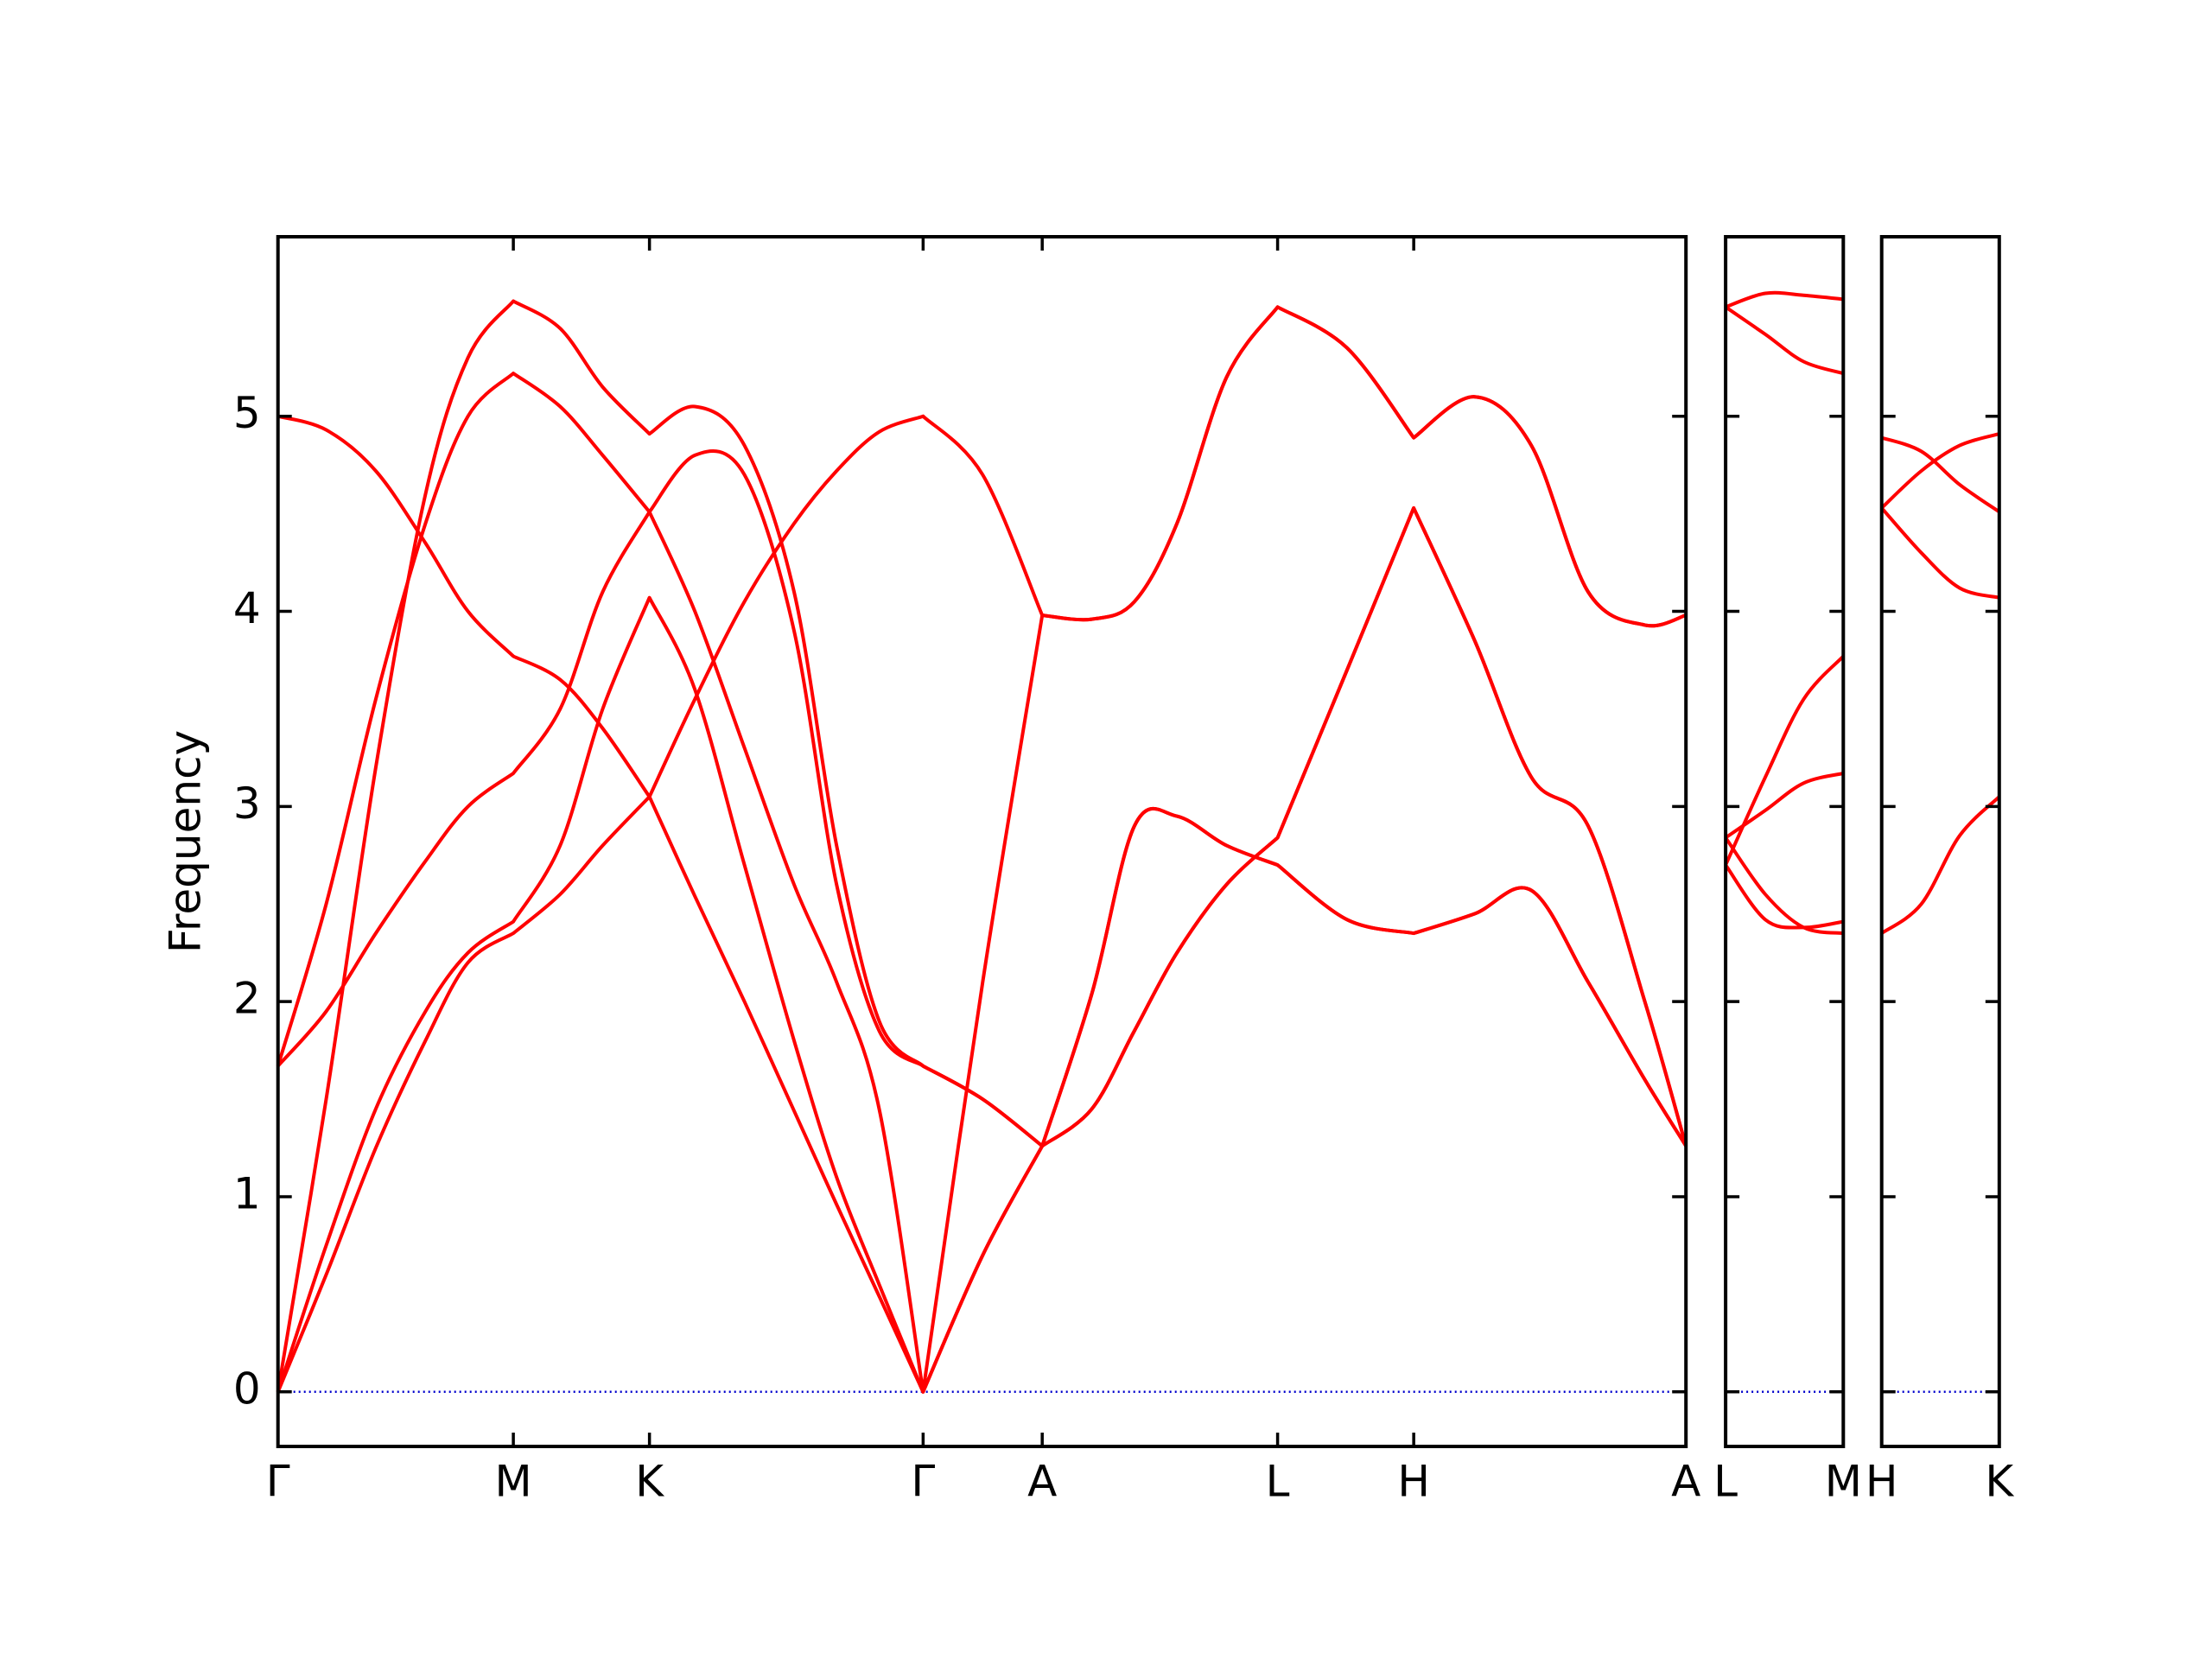 Image resolution: width=2212 pixels, height=1659 pixels. What do you see at coordinates (247, 999) in the screenshot?
I see `y-tick-label: 2` at bounding box center [247, 999].